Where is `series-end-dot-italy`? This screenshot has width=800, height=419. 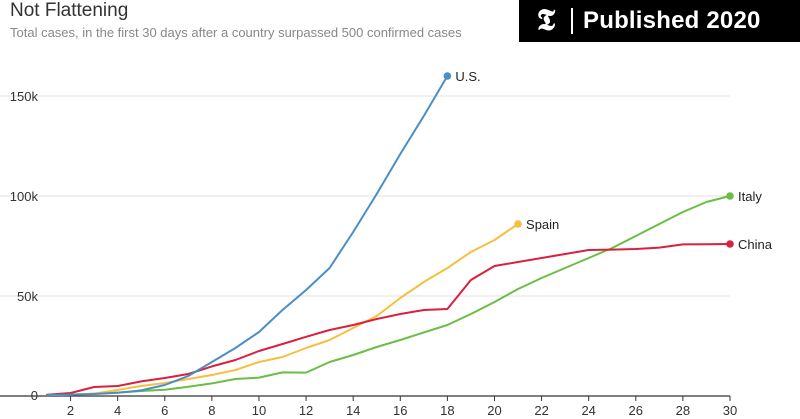 series-end-dot-italy is located at coordinates (730, 196).